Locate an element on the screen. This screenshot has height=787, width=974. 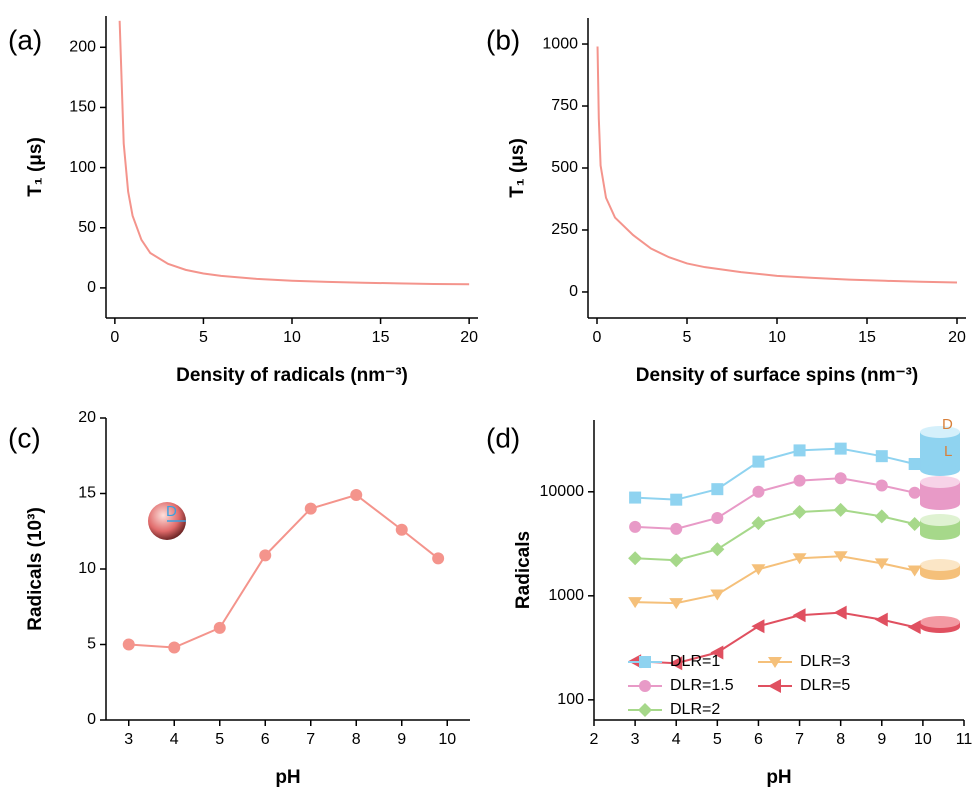
y-tick-label: 5 is located at coordinates (91, 644).